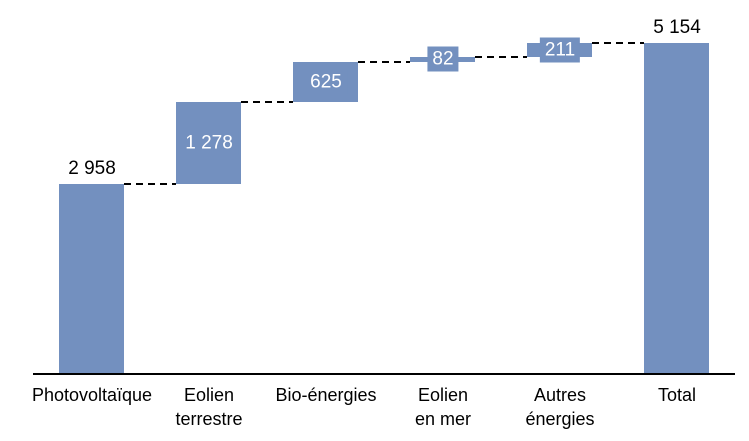 This screenshot has height=441, width=749. What do you see at coordinates (443, 59) in the screenshot?
I see `value-label: 82` at bounding box center [443, 59].